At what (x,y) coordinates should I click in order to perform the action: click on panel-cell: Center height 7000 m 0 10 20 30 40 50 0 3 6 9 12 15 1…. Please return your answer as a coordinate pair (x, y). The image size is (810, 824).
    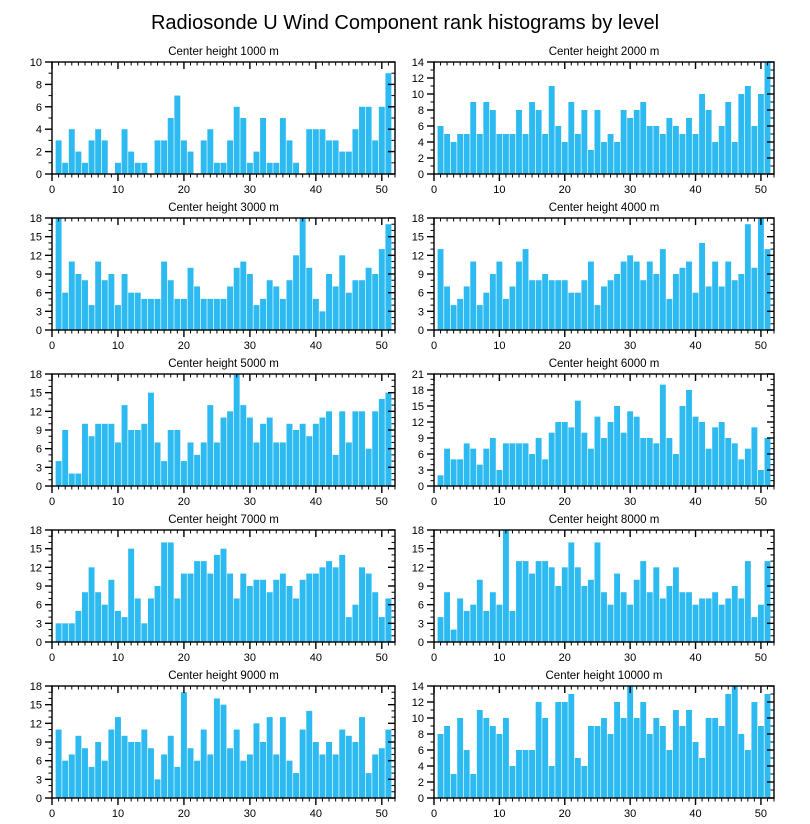
    Looking at the image, I should click on (202, 588).